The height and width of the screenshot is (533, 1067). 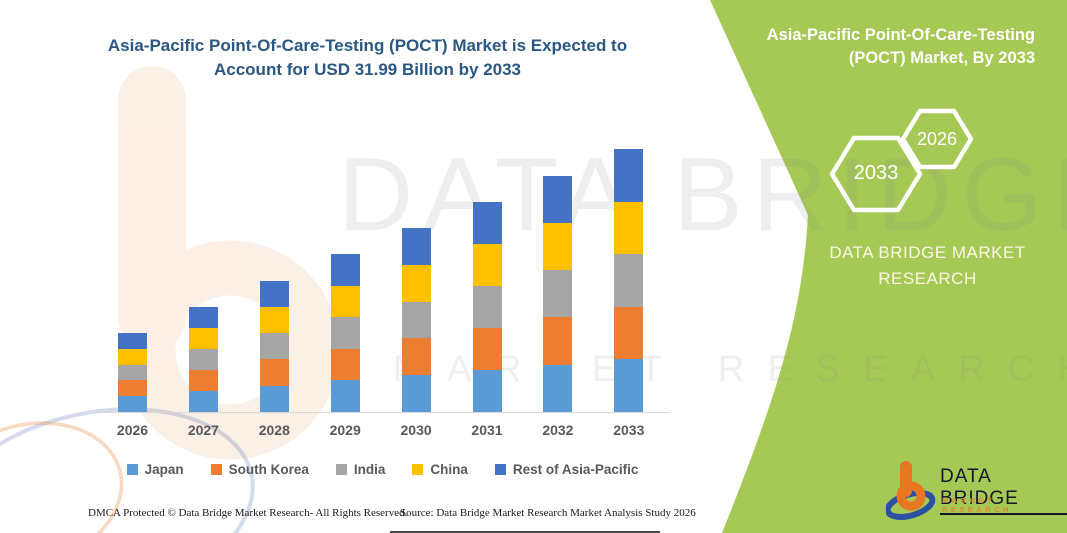 I want to click on stacked-bar-2031, so click(x=487, y=306).